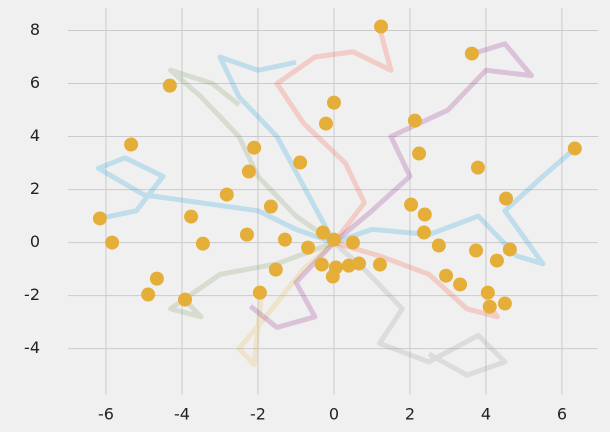 This screenshot has width=610, height=432. Describe the element at coordinates (35, 82) in the screenshot. I see `y-tick-label: 6` at that location.